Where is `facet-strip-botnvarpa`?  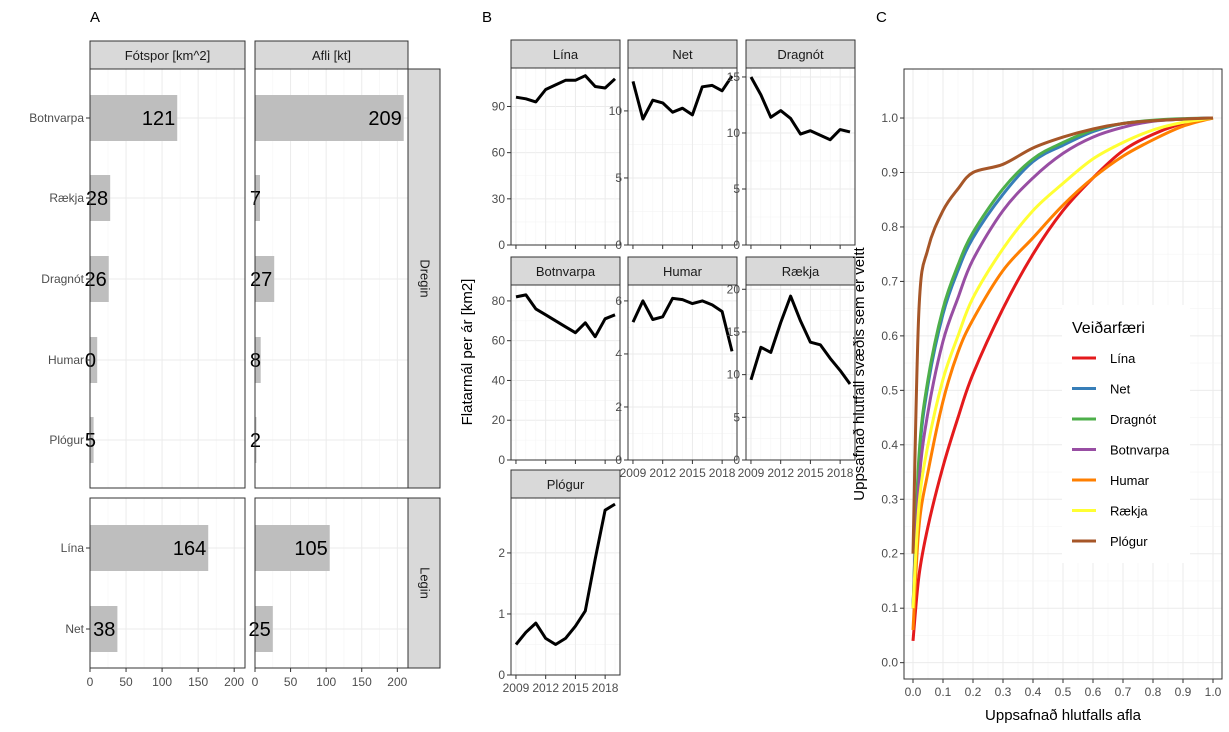 facet-strip-botnvarpa is located at coordinates (565, 271).